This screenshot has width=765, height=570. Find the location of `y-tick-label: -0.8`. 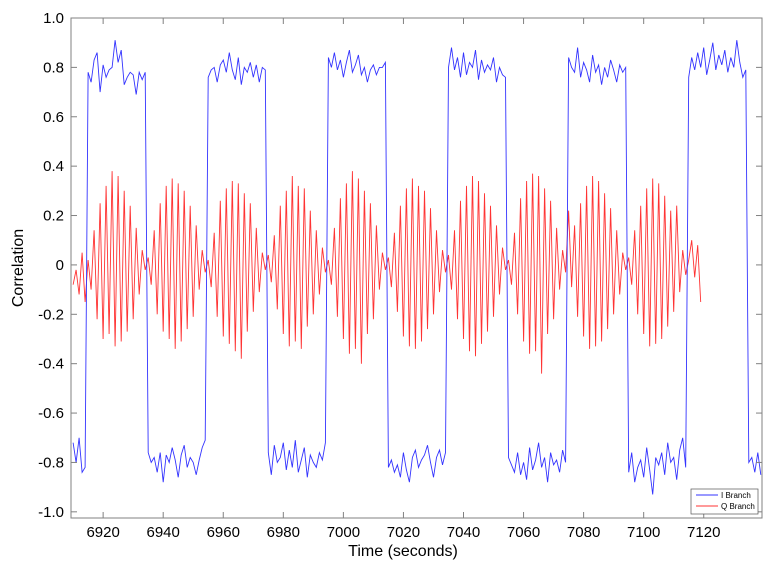

y-tick-label: -0.8 is located at coordinates (51, 462).